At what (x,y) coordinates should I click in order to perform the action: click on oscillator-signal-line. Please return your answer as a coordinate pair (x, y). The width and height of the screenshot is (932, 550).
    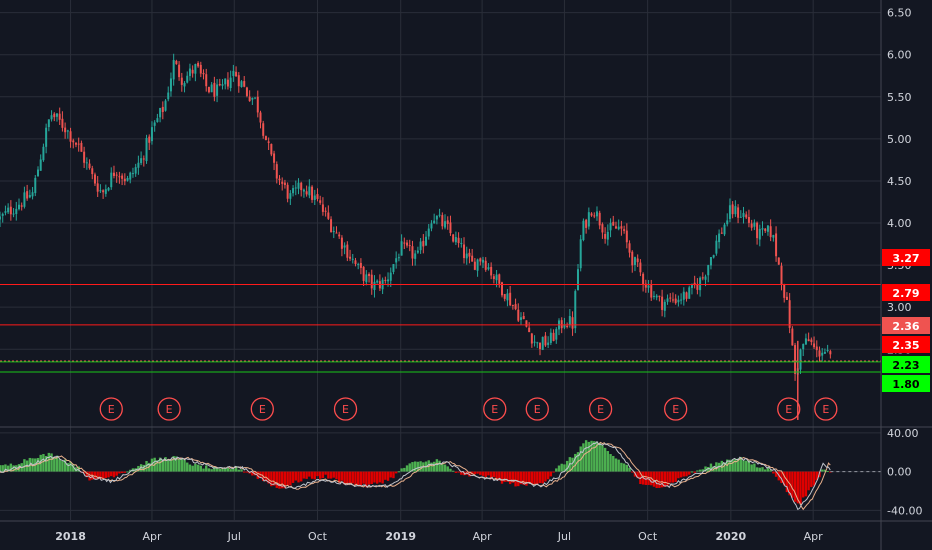
    Looking at the image, I should click on (415, 476).